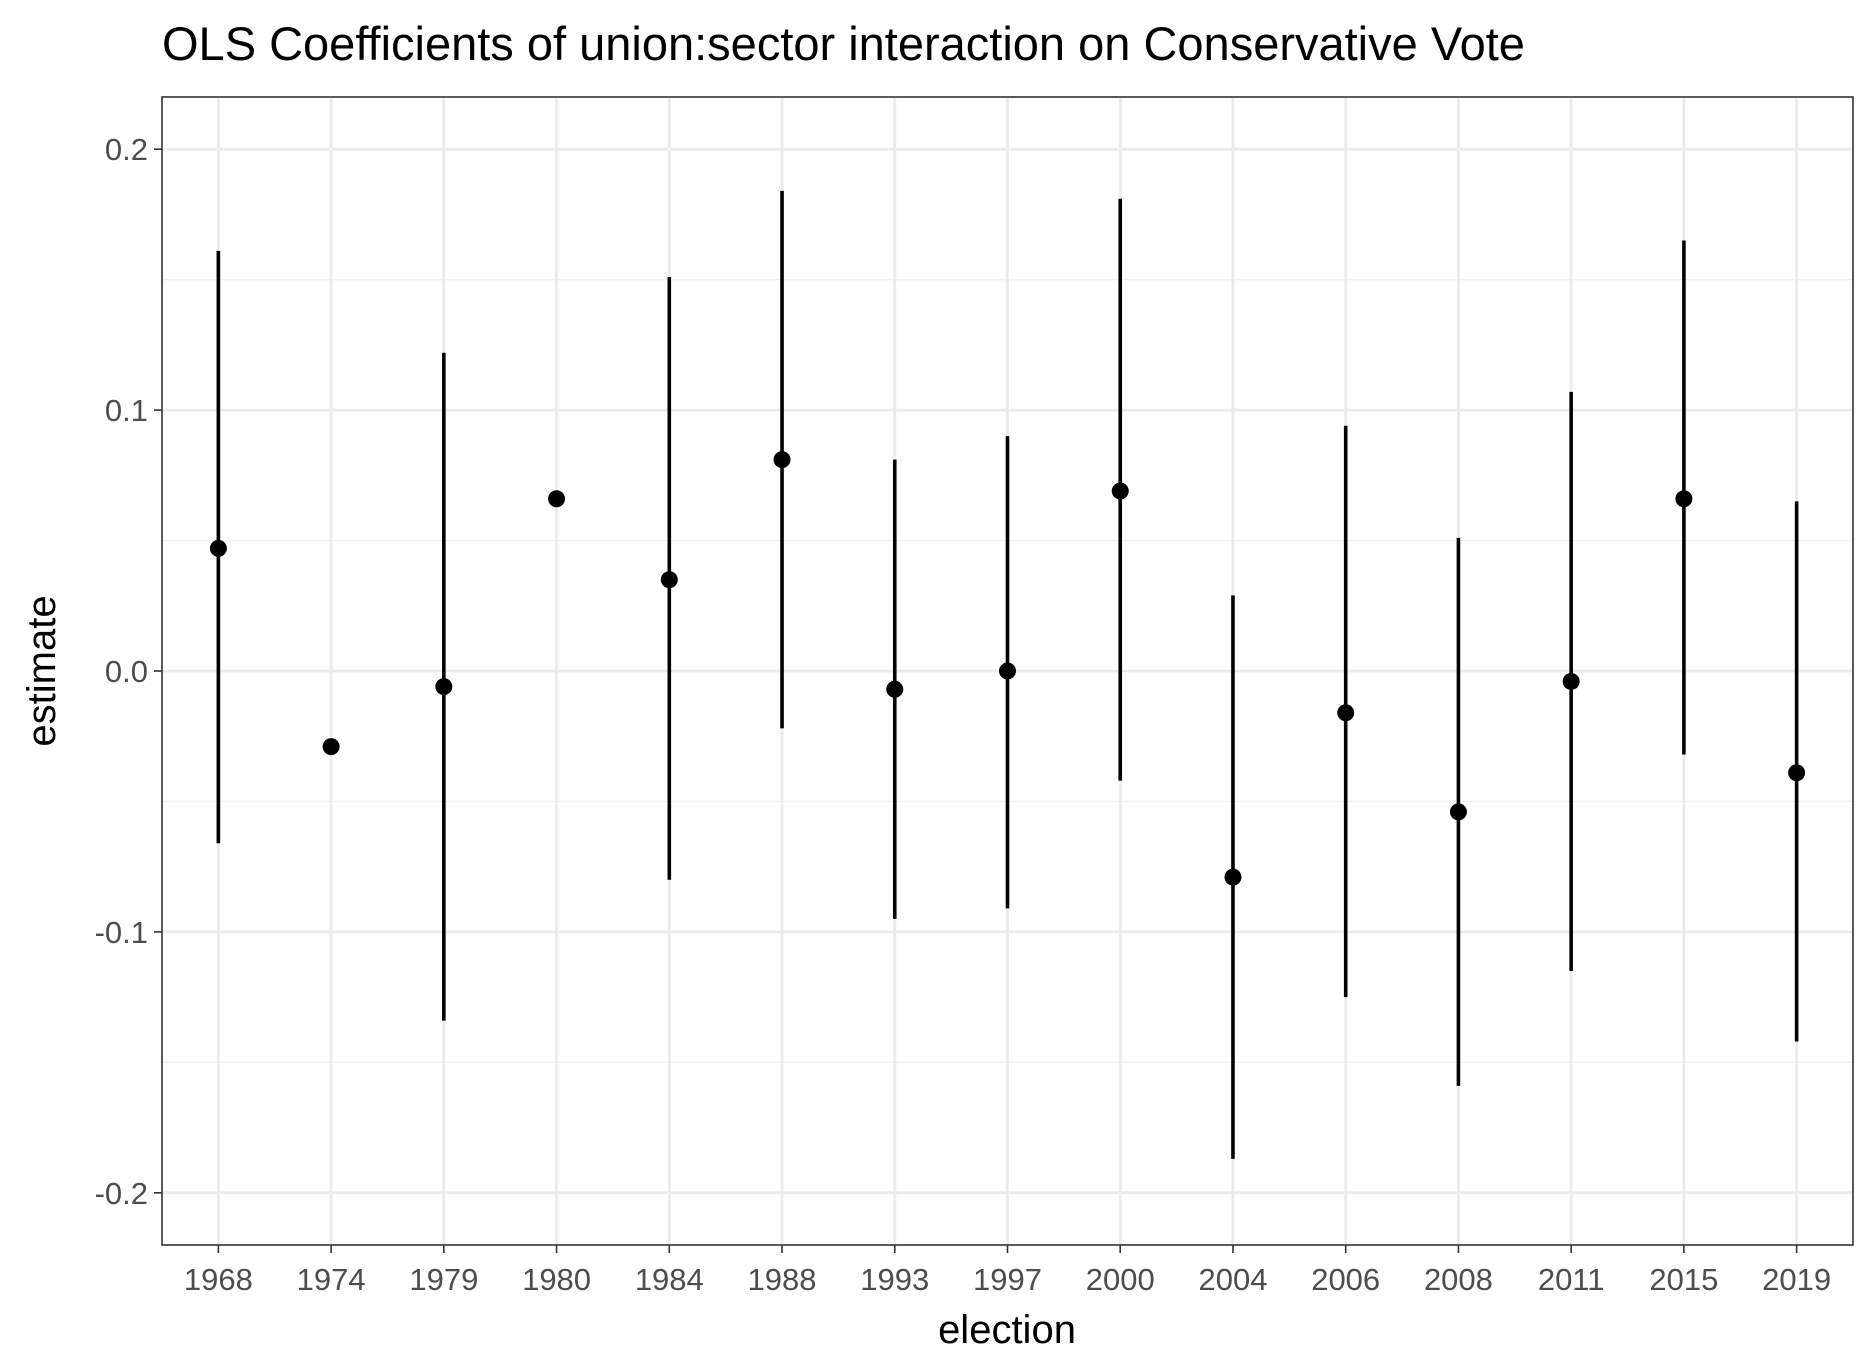 This screenshot has height=1370, width=1870. What do you see at coordinates (42, 670) in the screenshot?
I see `y-axis-title: estimate` at bounding box center [42, 670].